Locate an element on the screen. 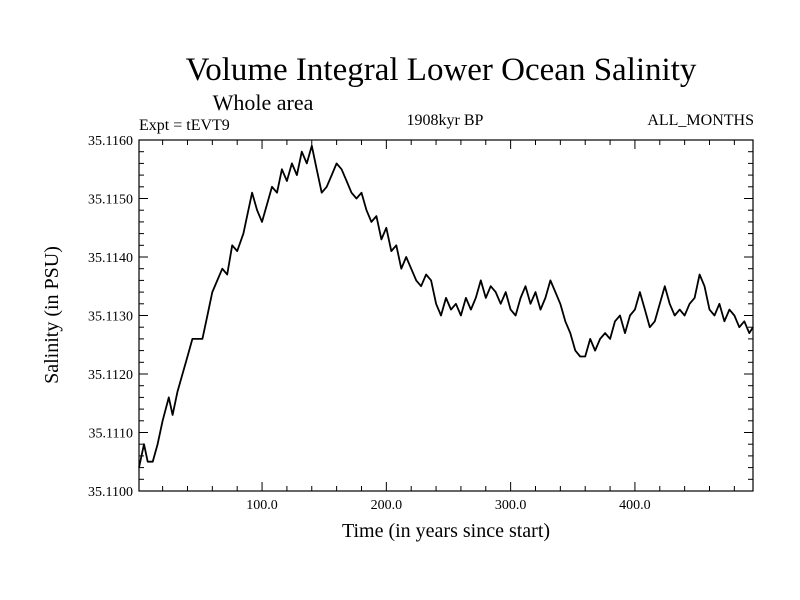  chart-title: Volume Integral Lower Ocean Salinity is located at coordinates (441, 70).